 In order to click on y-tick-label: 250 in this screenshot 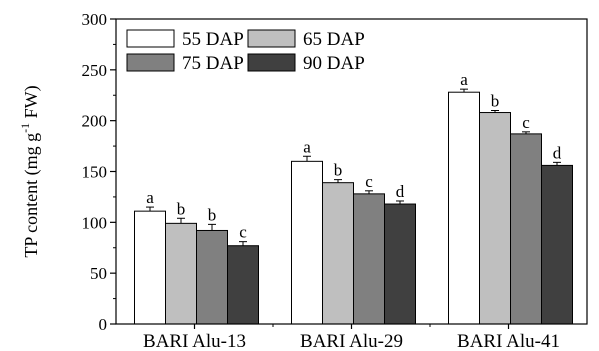, I will do `click(95, 70)`.